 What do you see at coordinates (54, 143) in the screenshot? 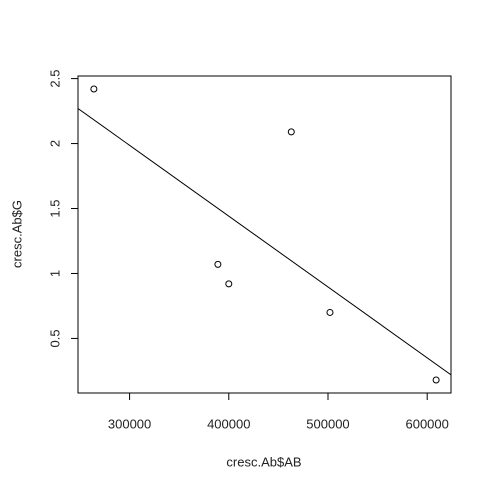
I see `y-tick-label: 2` at bounding box center [54, 143].